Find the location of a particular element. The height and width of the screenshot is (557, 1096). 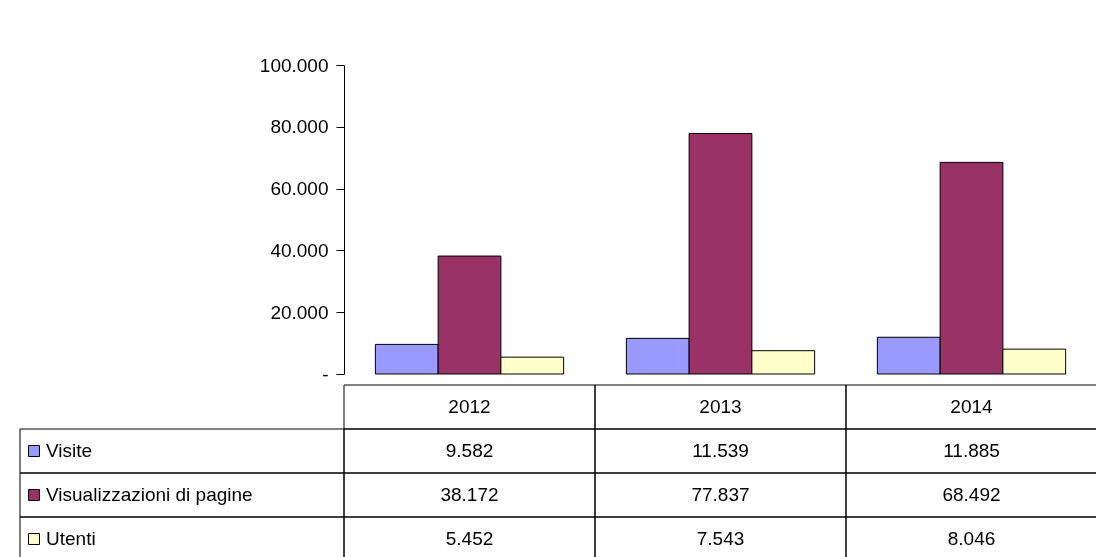

data-label: 11.885 is located at coordinates (971, 450).